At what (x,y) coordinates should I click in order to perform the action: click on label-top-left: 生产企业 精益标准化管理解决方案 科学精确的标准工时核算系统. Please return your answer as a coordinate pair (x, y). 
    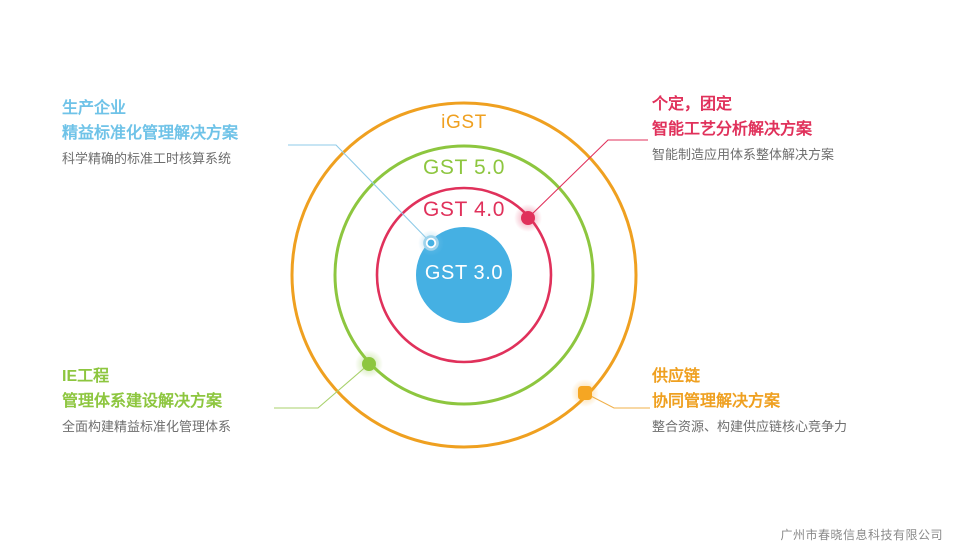
    Looking at the image, I should click on (150, 134).